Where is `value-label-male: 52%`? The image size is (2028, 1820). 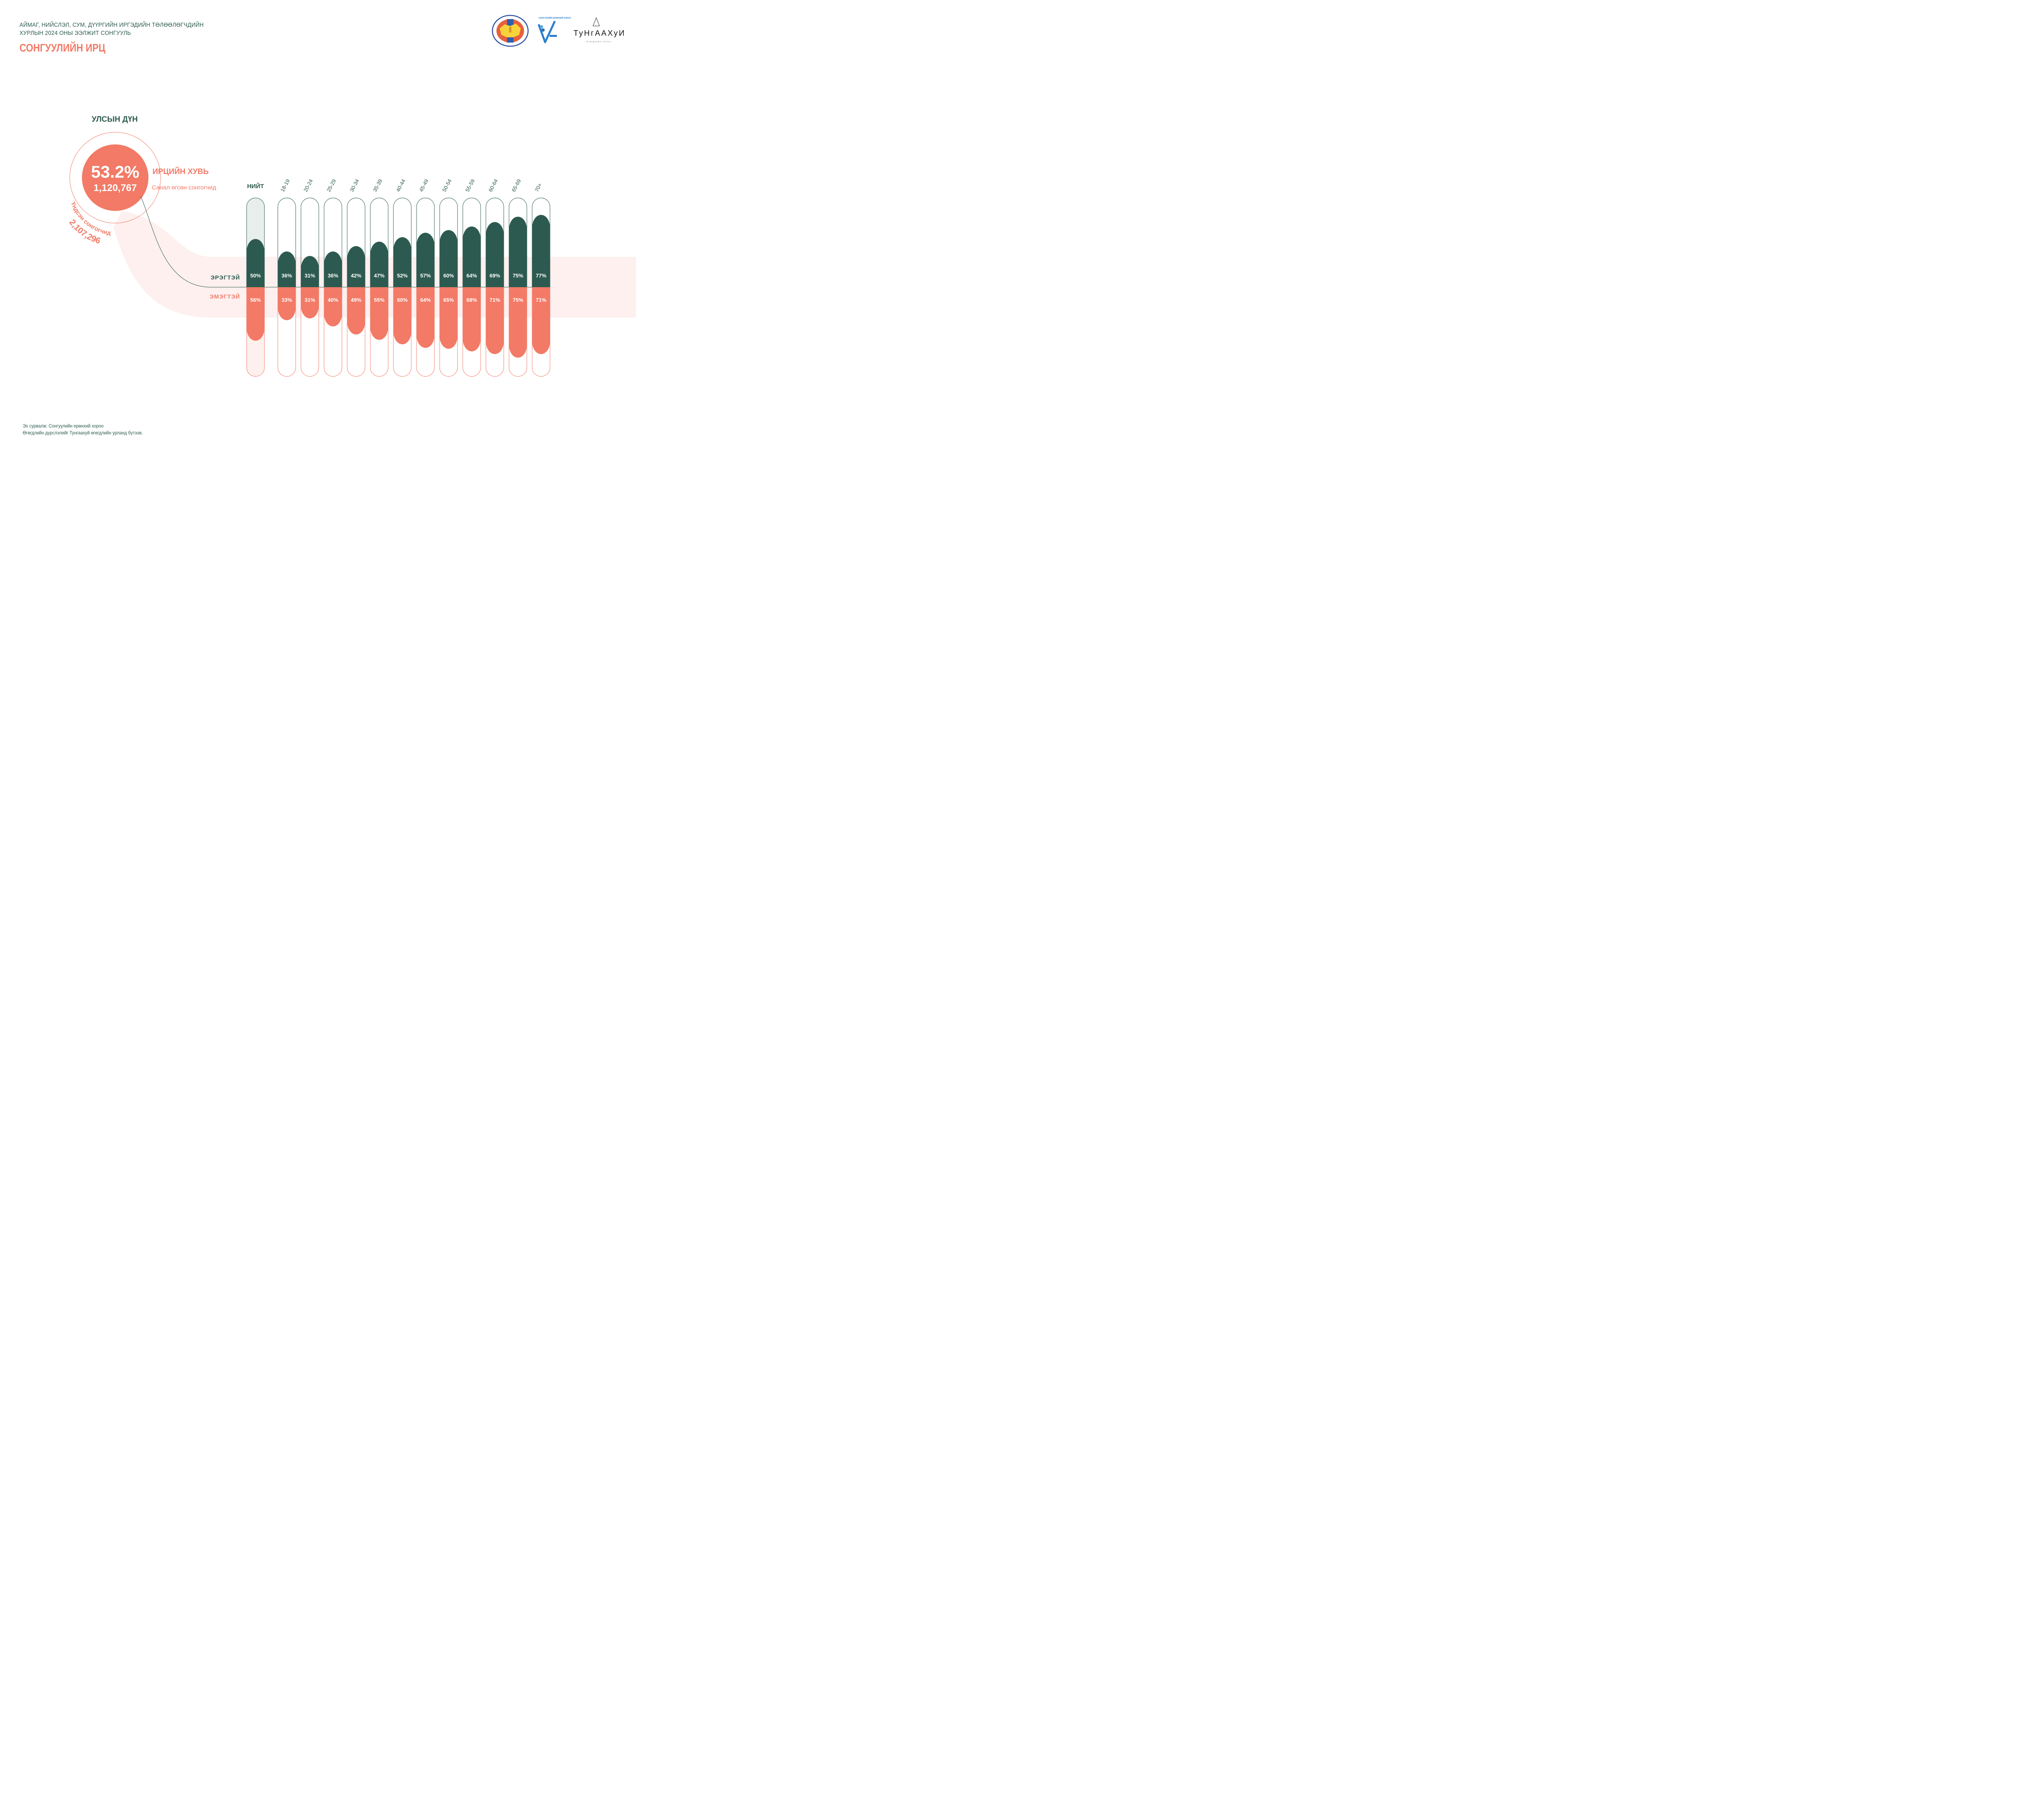
value-label-male: 52% is located at coordinates (403, 276).